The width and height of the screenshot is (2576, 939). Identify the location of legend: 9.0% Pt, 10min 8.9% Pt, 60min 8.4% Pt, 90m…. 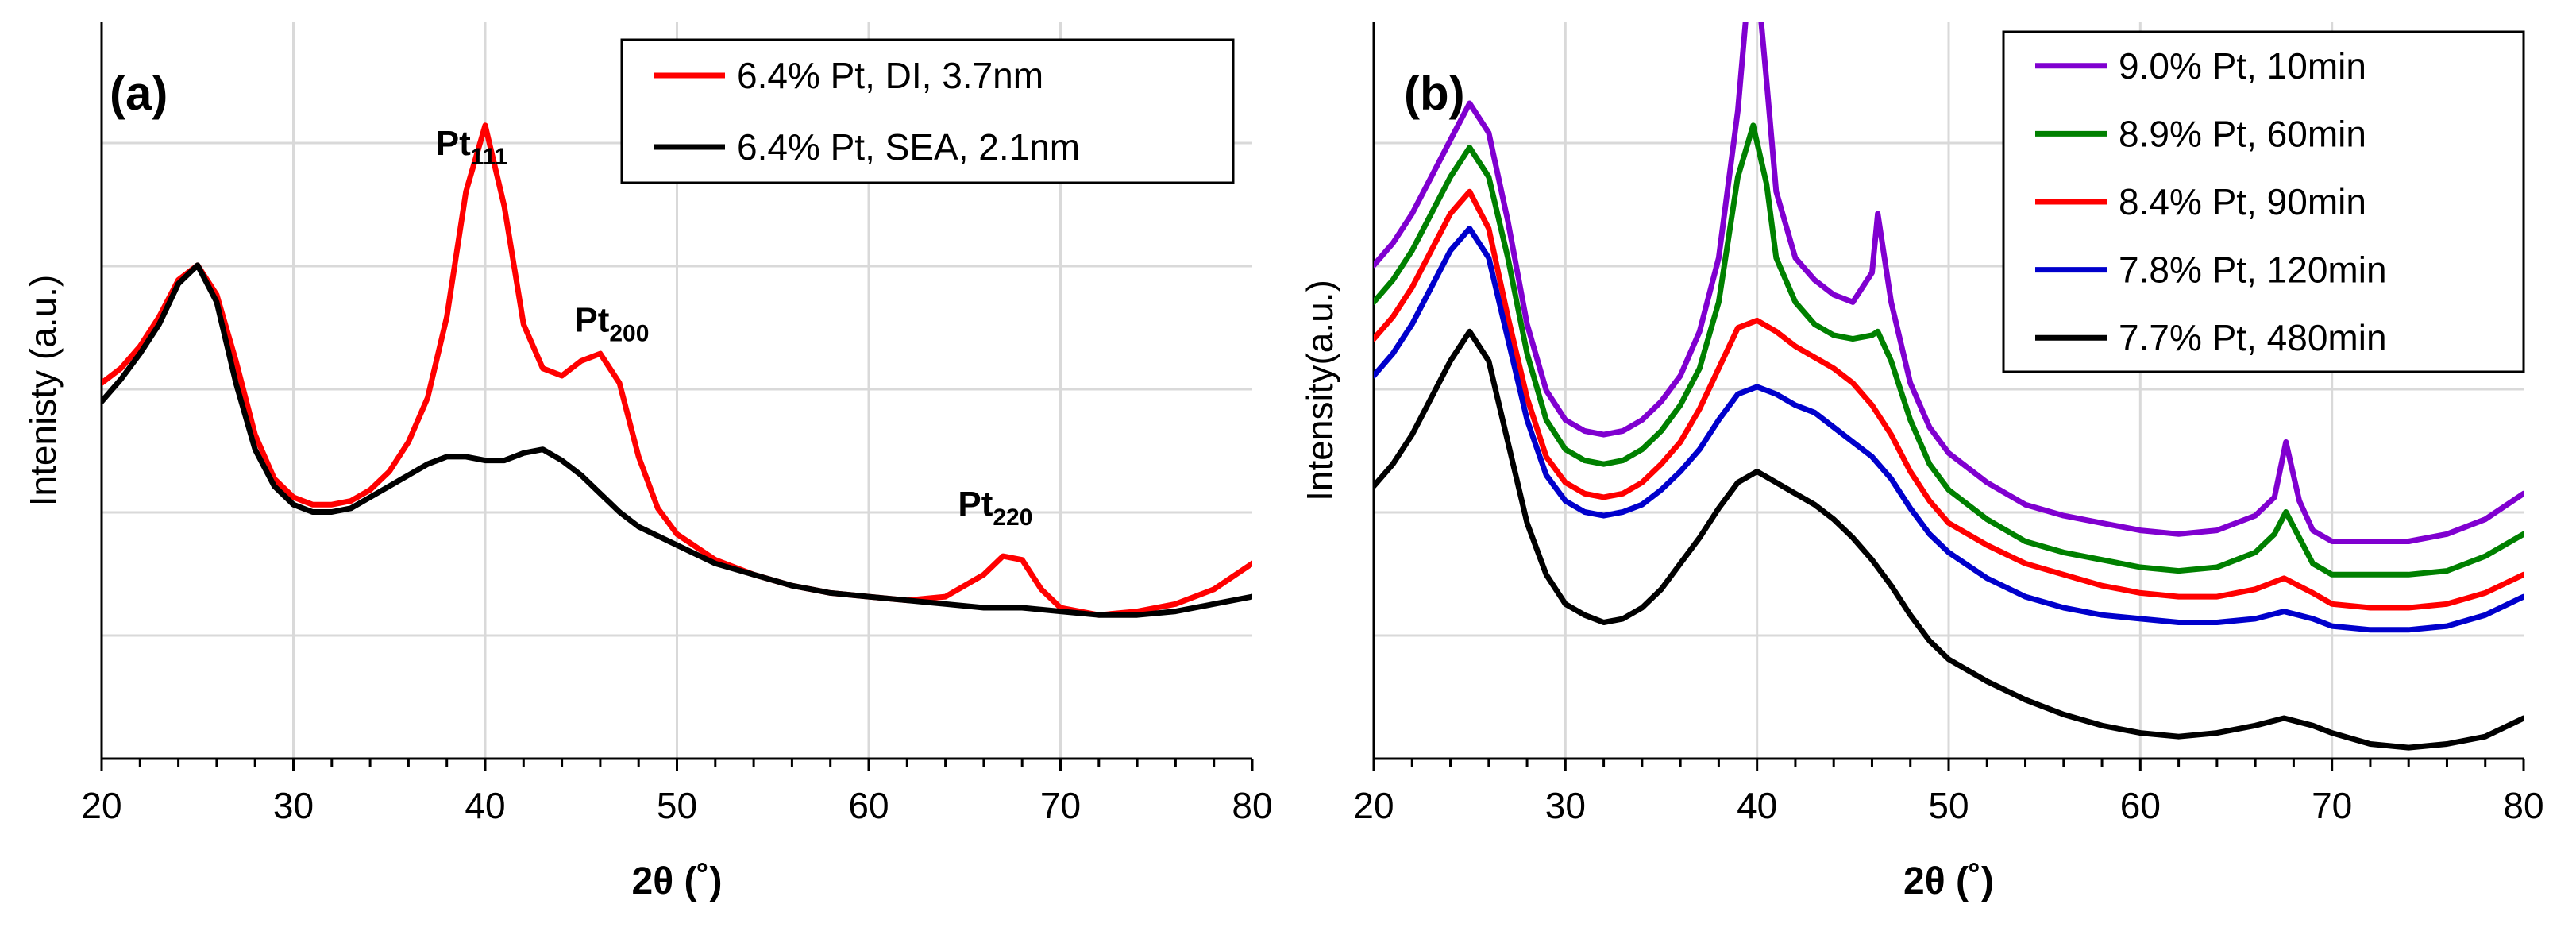
(2263, 201).